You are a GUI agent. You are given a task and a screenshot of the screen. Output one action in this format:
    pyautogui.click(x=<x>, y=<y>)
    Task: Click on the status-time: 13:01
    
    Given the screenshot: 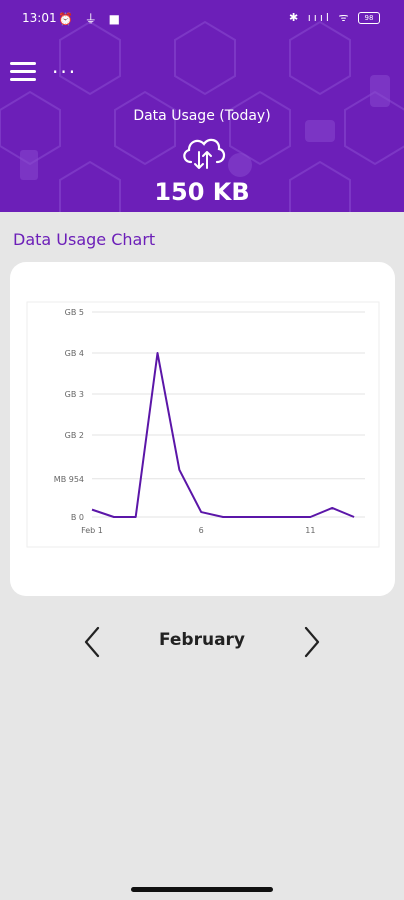 What is the action you would take?
    pyautogui.click(x=39, y=18)
    